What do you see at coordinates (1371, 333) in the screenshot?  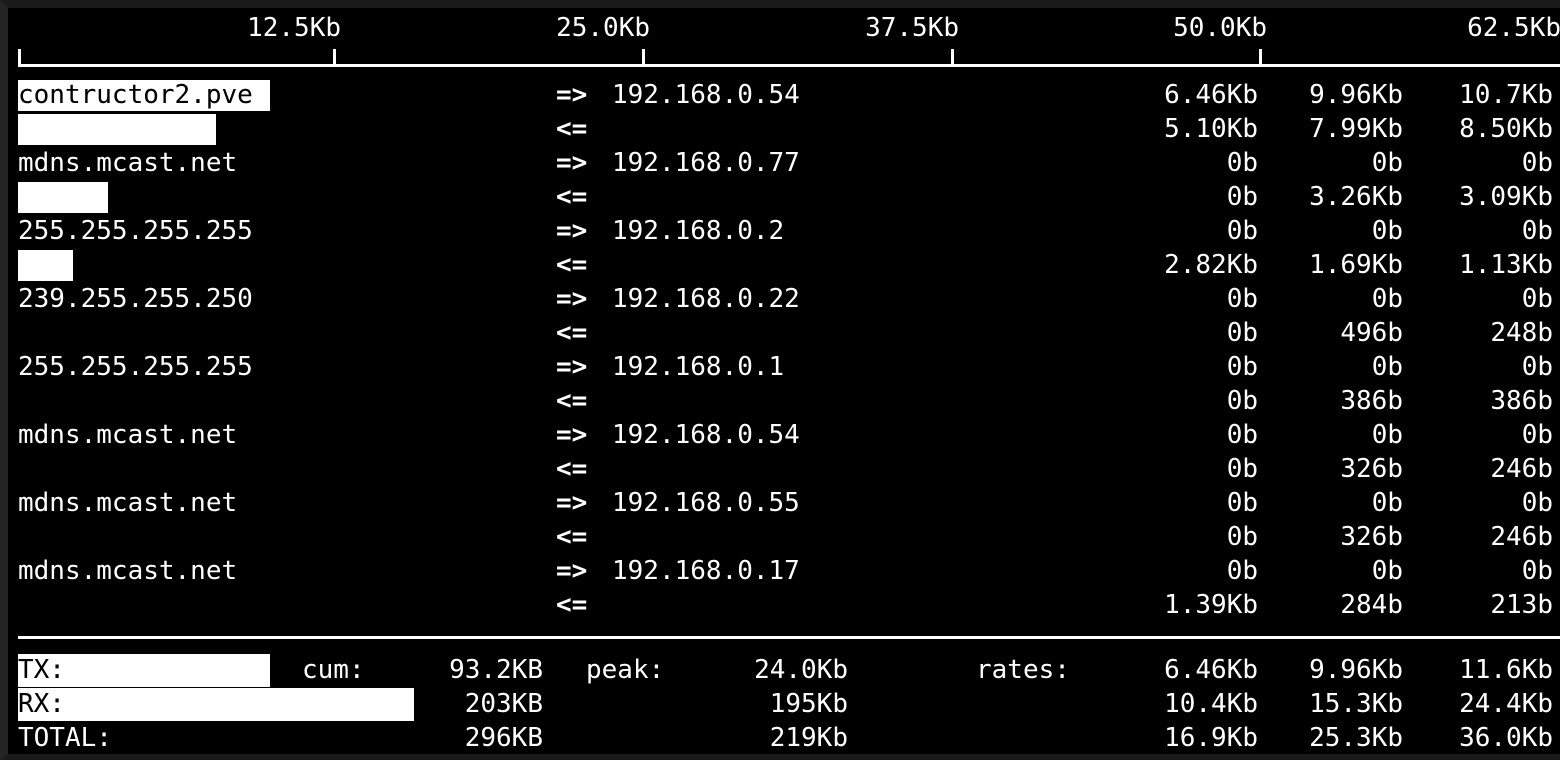 I see `rx-rate-10s: 496b` at bounding box center [1371, 333].